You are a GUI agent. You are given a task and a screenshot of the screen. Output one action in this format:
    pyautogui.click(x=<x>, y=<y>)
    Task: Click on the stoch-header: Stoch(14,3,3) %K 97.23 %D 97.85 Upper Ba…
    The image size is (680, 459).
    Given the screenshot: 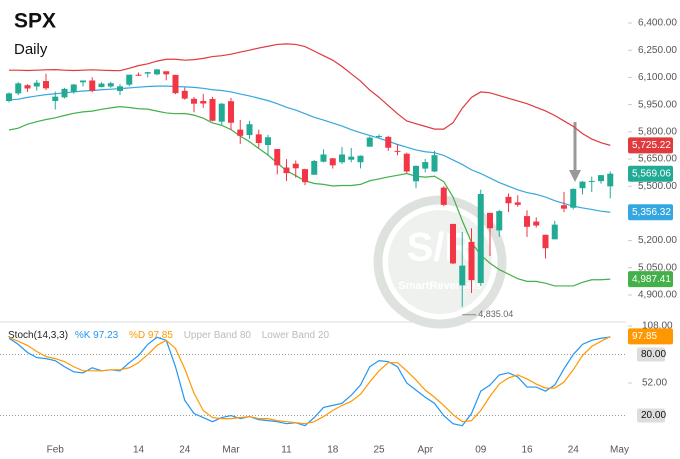 What is the action you would take?
    pyautogui.click(x=168, y=335)
    